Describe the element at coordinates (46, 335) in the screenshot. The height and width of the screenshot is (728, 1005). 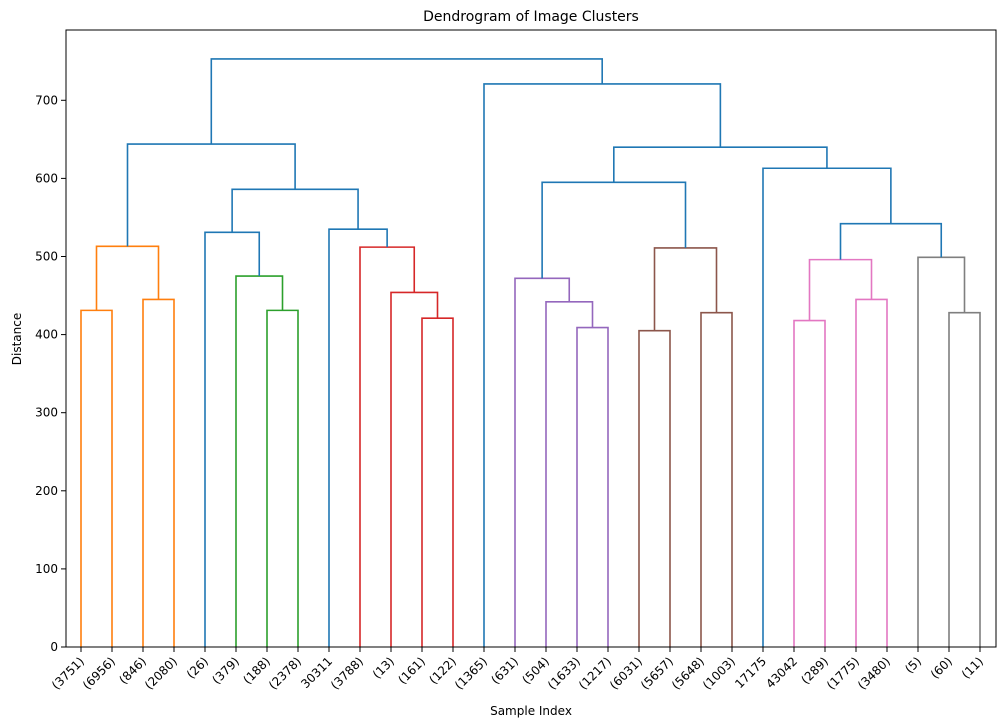
I see `y-tick-label: 400` at that location.